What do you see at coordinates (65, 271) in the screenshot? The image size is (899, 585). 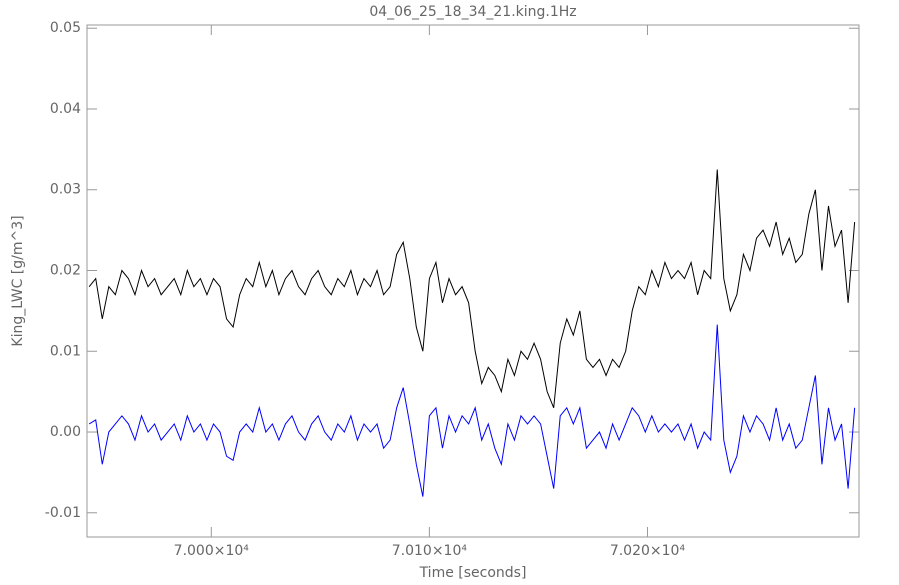 I see `y-tick-label: 0.02` at bounding box center [65, 271].